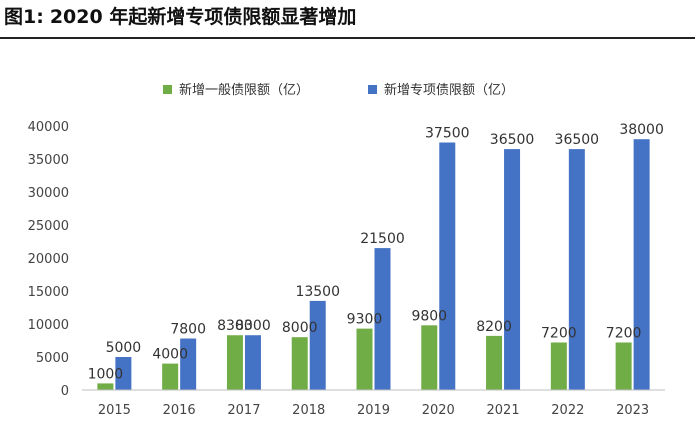  I want to click on x-tick-label: 2016, so click(179, 410).